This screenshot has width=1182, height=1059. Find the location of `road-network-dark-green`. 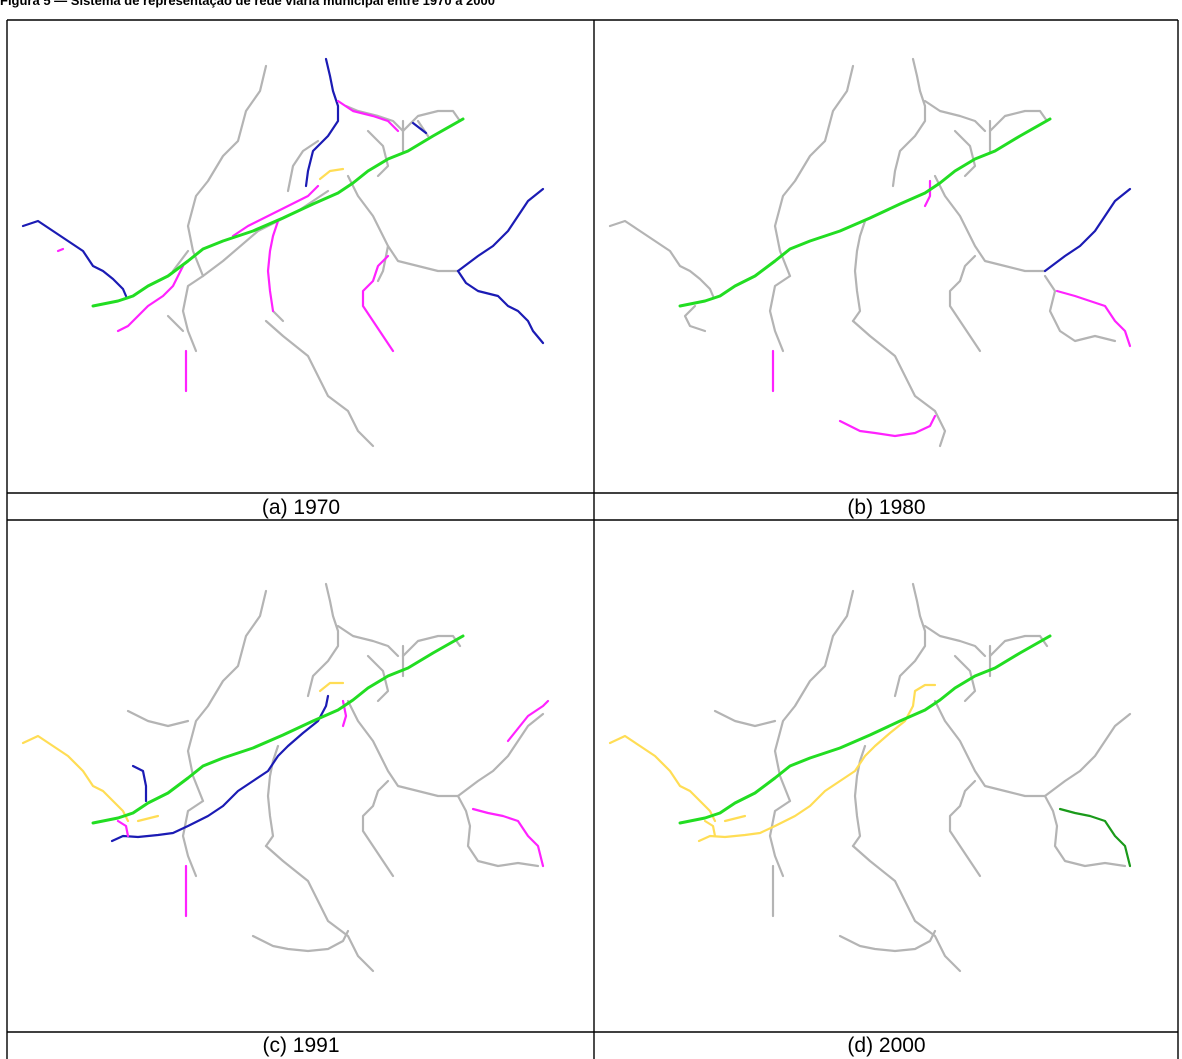

road-network-dark-green is located at coordinates (1095, 837).